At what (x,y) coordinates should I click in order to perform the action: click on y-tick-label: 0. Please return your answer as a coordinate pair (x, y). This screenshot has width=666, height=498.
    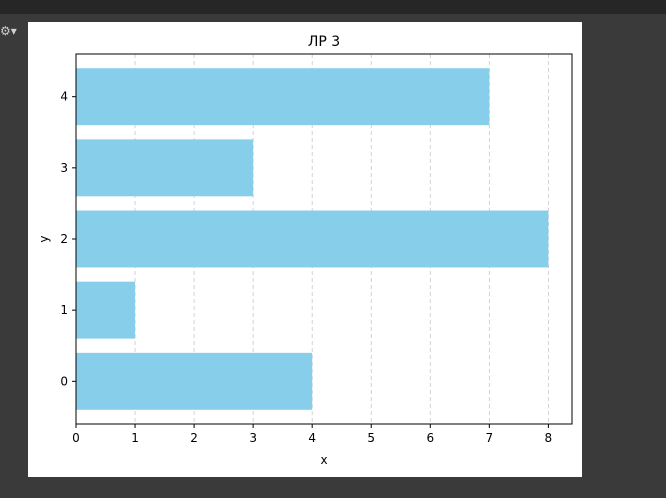
    Looking at the image, I should click on (64, 381).